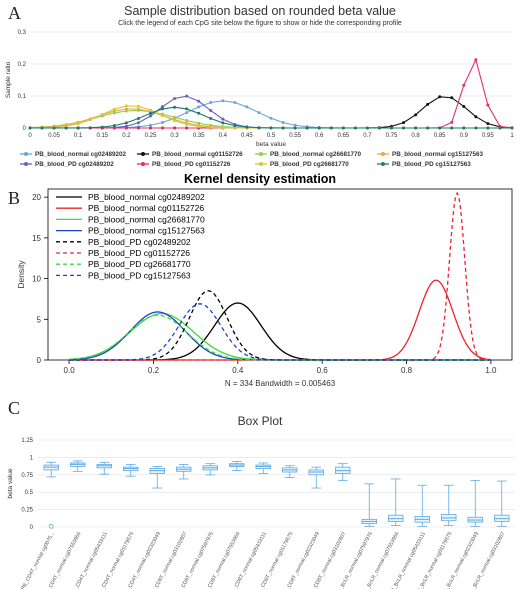  Describe the element at coordinates (8, 79) in the screenshot. I see `y-axis-label: Sample ratio` at that location.